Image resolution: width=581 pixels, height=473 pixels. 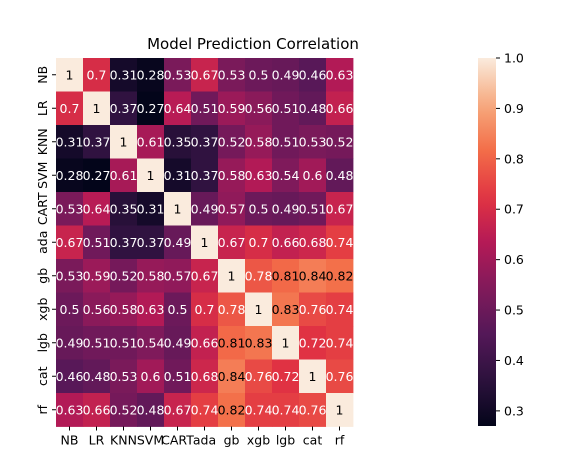 I want to click on cell-value-label: 0.6, so click(x=151, y=376).